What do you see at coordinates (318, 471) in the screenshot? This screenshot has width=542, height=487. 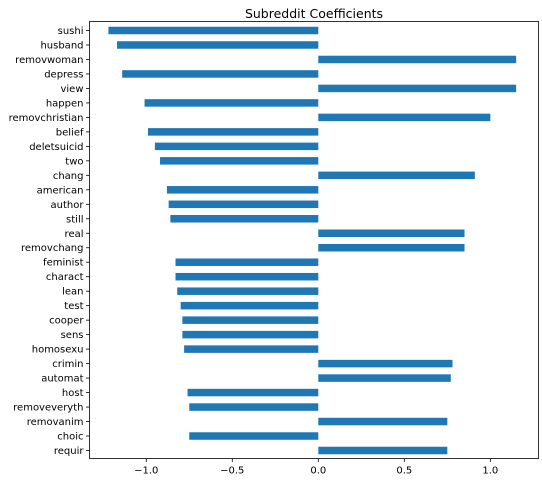 I see `x-tick-label: 0.0` at bounding box center [318, 471].